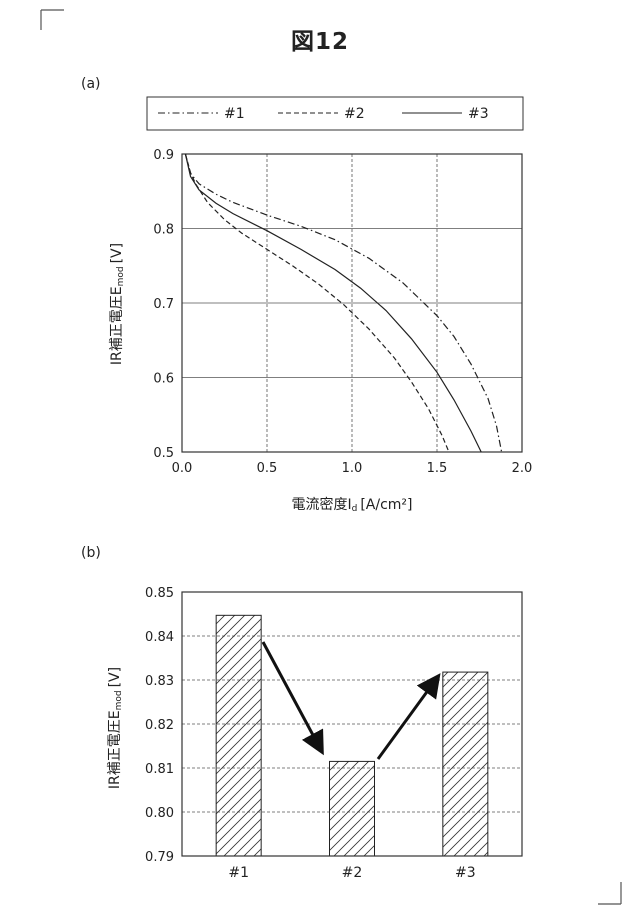 The width and height of the screenshot is (640, 916). What do you see at coordinates (159, 637) in the screenshot?
I see `y-tick-label: 0.84` at bounding box center [159, 637].